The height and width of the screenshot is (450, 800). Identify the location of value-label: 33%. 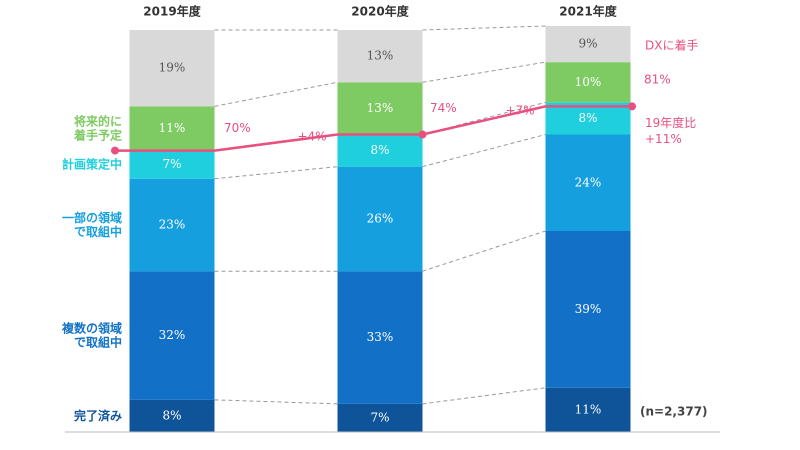
(380, 337).